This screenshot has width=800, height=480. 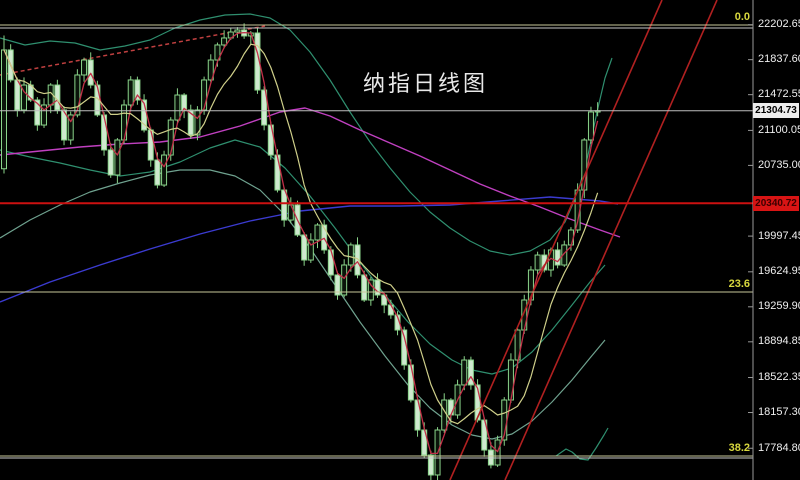 What do you see at coordinates (582, 444) in the screenshot?
I see `teal-segment-bottom-right` at bounding box center [582, 444].